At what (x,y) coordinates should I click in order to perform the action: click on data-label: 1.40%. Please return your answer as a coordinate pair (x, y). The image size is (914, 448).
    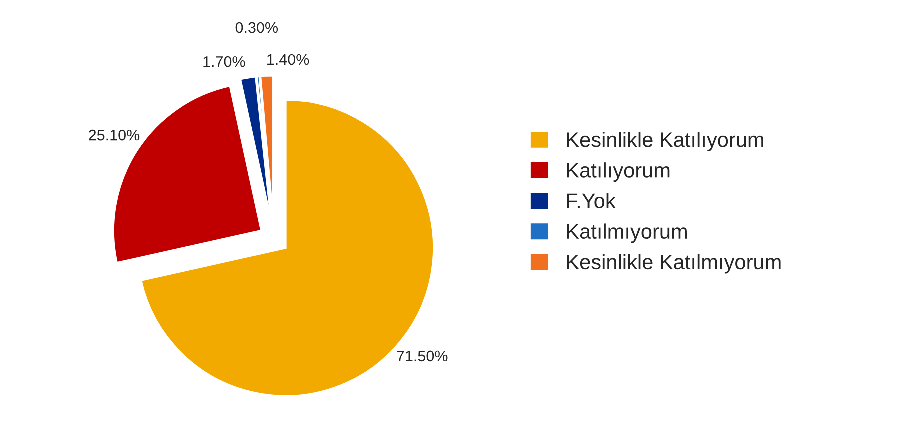
    Looking at the image, I should click on (289, 60).